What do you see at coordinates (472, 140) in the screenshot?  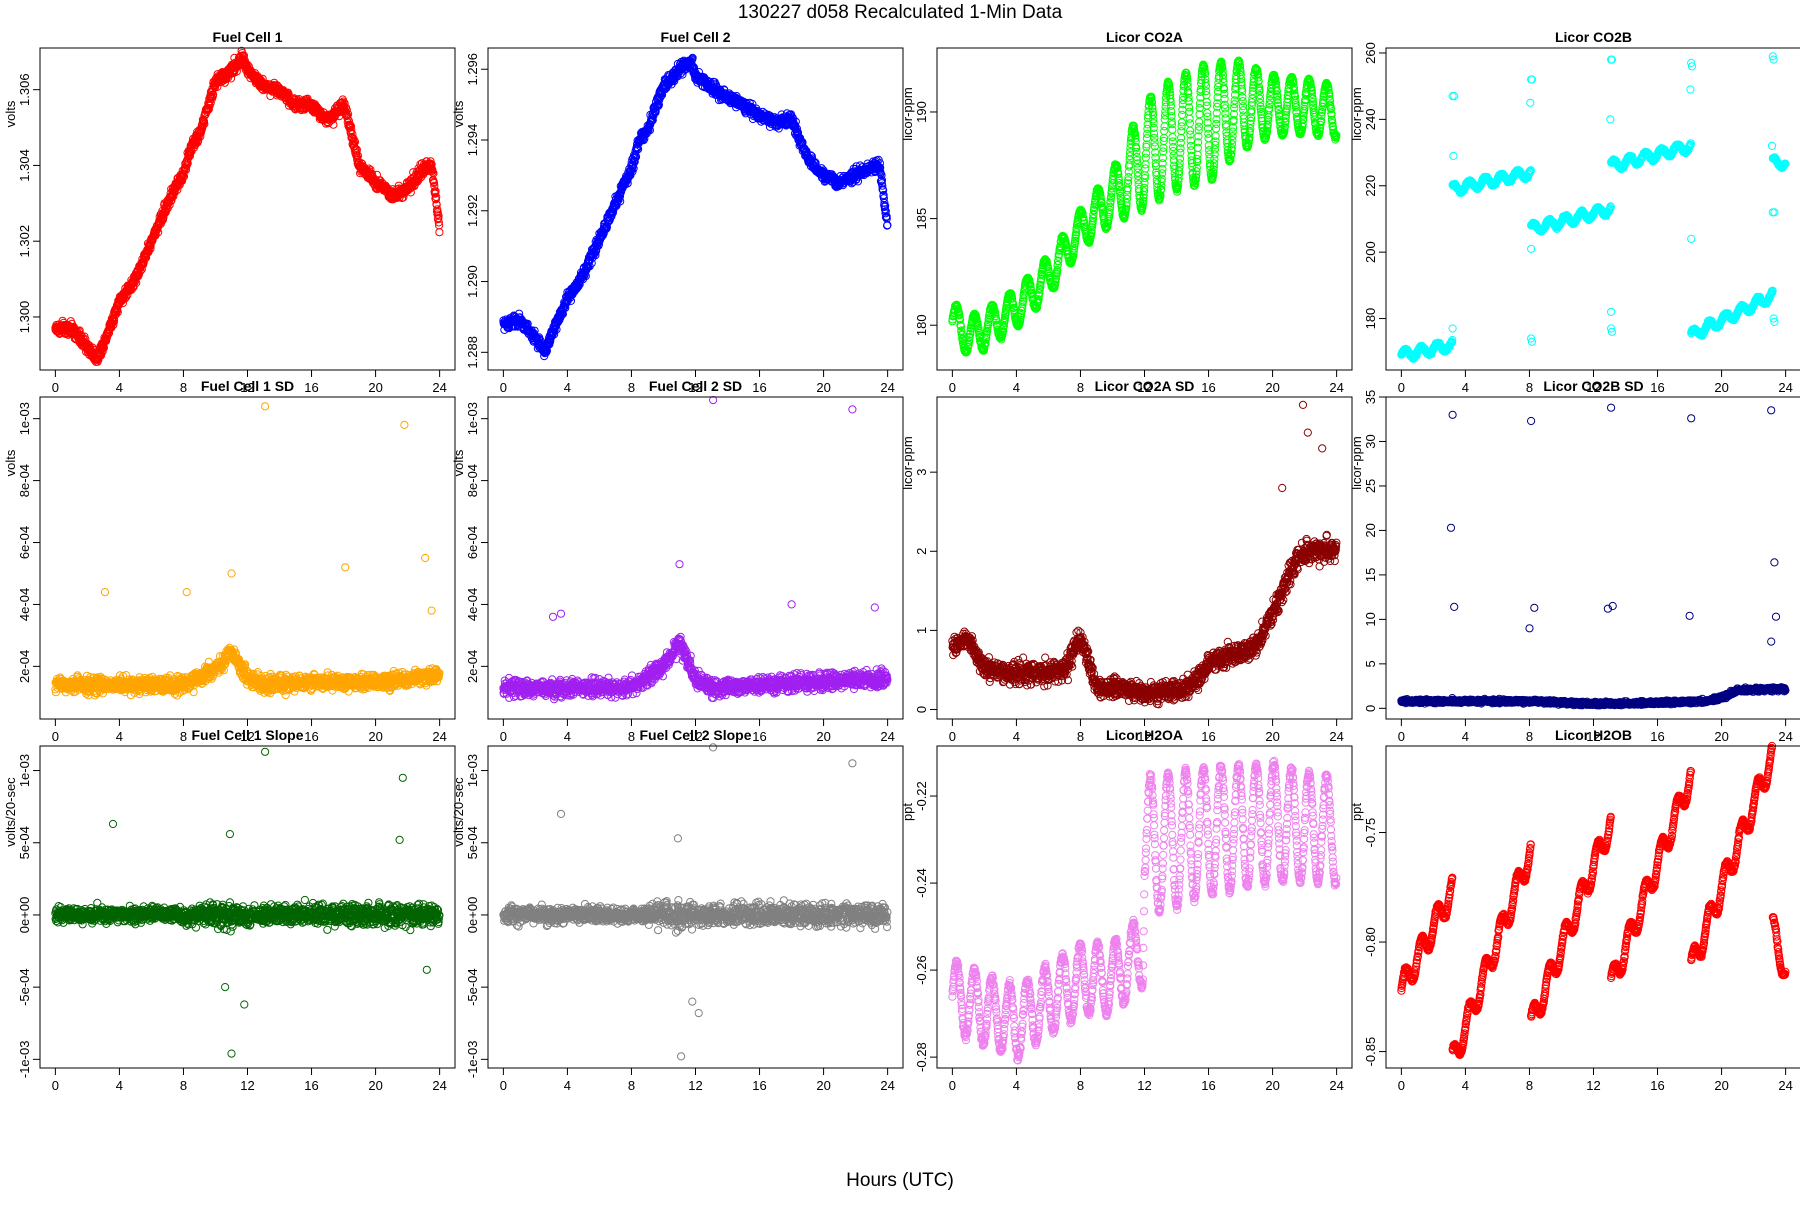 I see `y-tick-label: 1.294` at bounding box center [472, 140].